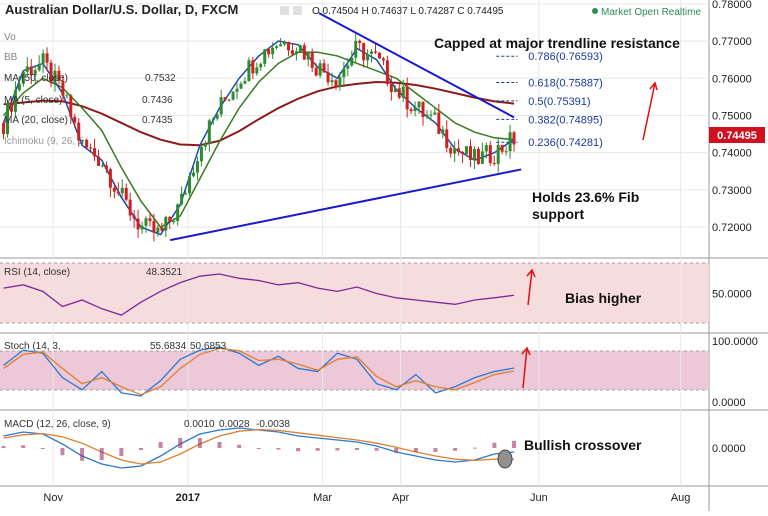 Image resolution: width=768 pixels, height=516 pixels. I want to click on market-status: Market Open Realtime, so click(651, 12).